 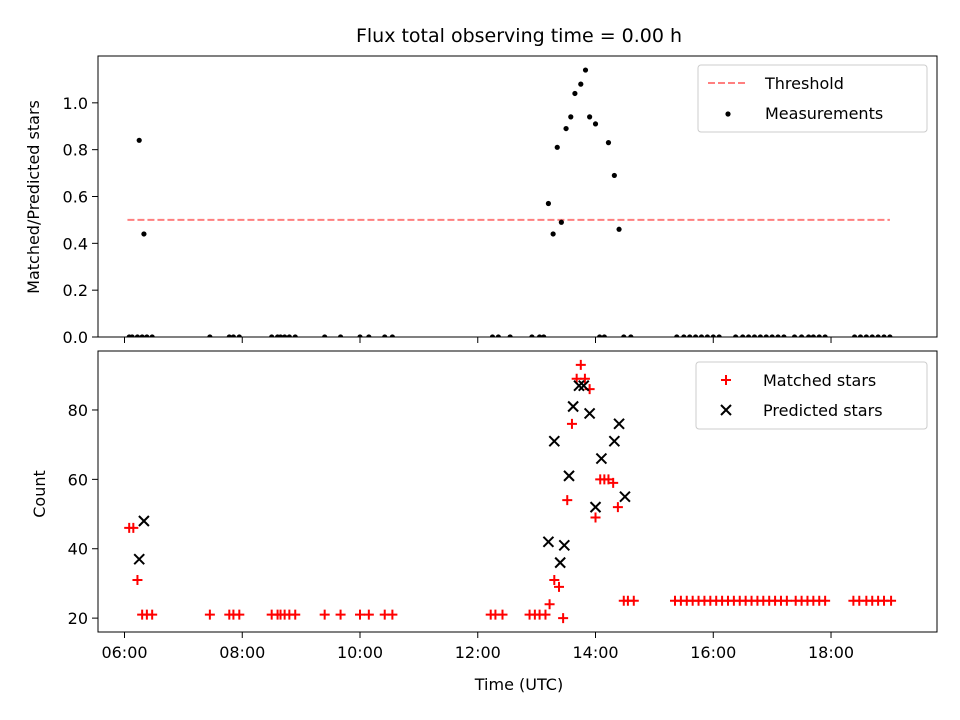 I want to click on bottom-x-tick-label: 18:00, so click(x=831, y=652).